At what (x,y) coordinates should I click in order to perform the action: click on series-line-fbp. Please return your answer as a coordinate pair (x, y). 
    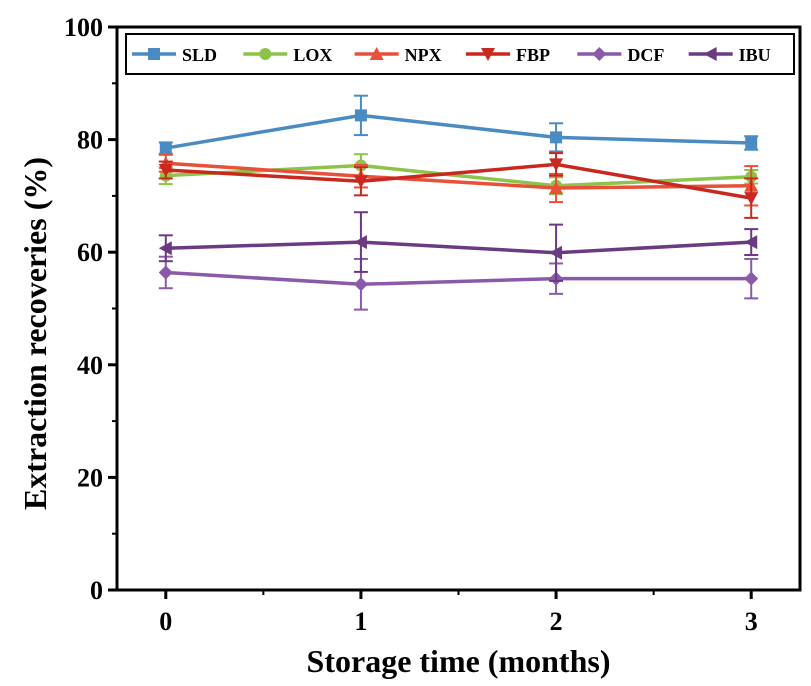
    Looking at the image, I should click on (458, 181).